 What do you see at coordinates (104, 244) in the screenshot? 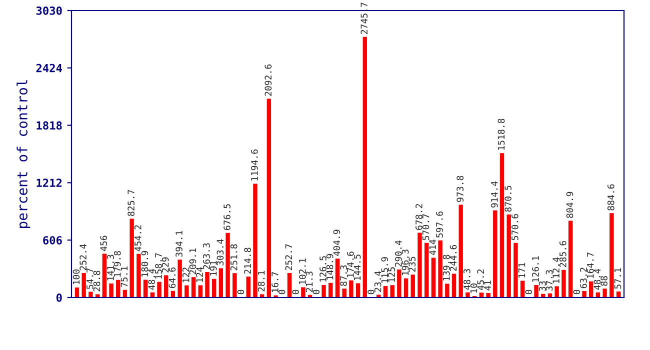
I see `data-label: 456` at bounding box center [104, 244].